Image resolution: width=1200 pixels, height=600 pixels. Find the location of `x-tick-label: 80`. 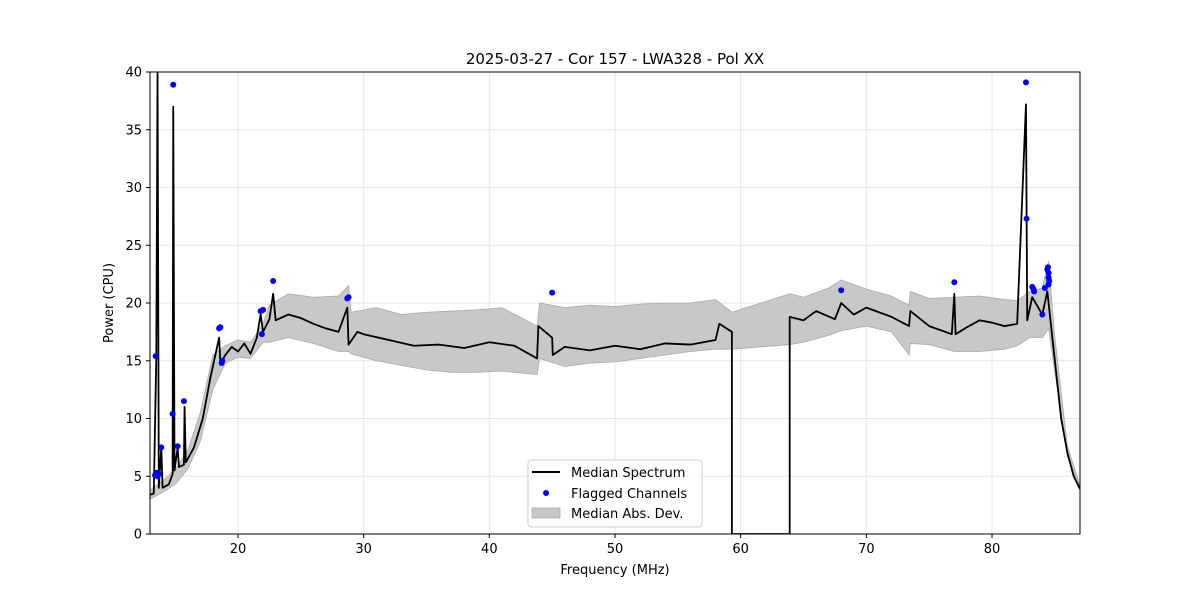

x-tick-label: 80 is located at coordinates (992, 549).